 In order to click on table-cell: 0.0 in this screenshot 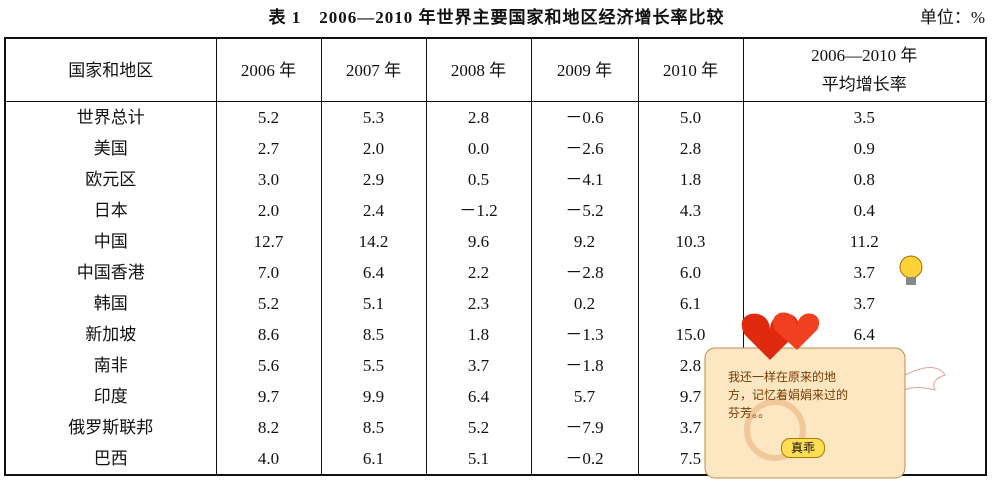, I will do `click(478, 148)`.